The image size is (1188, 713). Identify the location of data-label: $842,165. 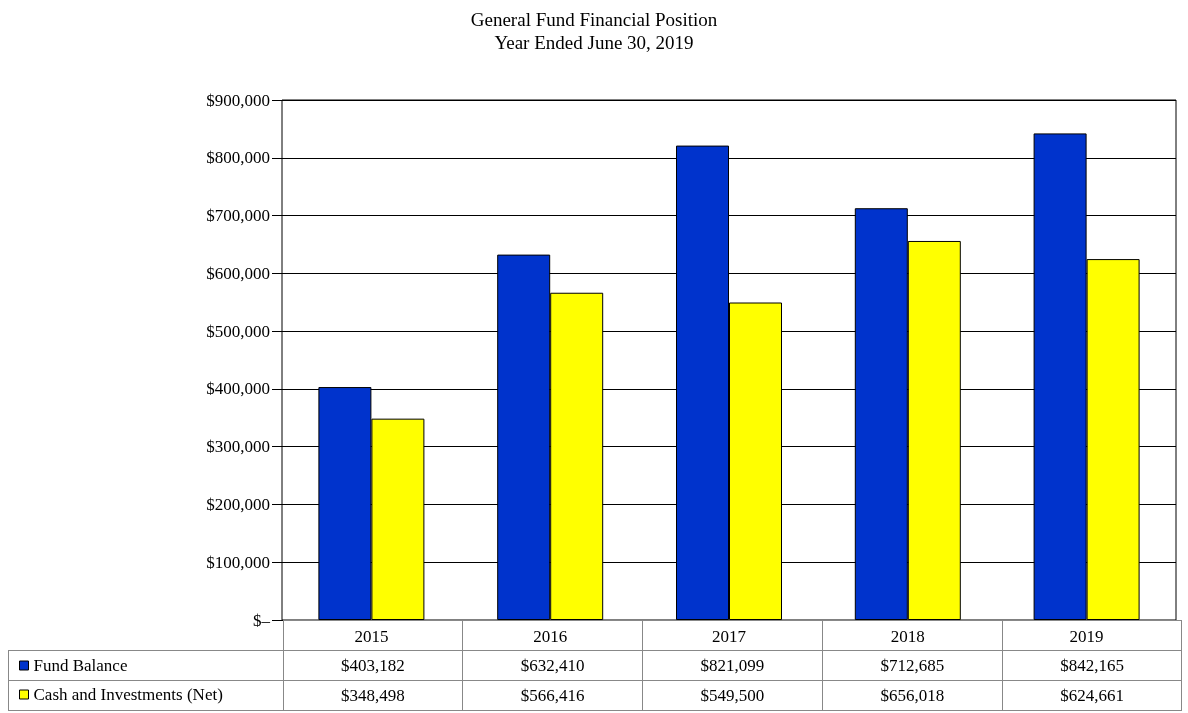
(1092, 665).